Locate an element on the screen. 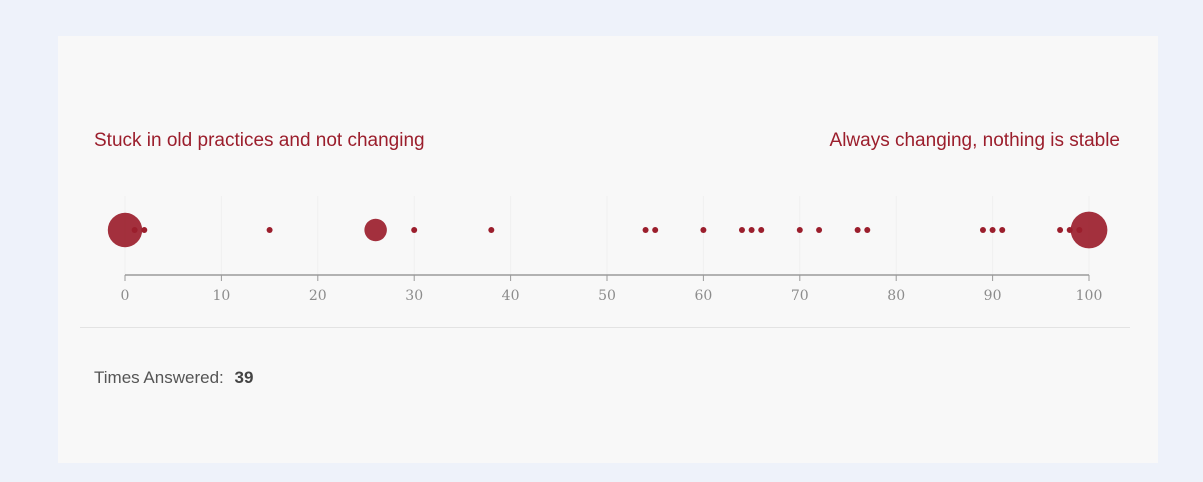 This screenshot has height=482, width=1203. x-axis-tick-label: 40 is located at coordinates (511, 296).